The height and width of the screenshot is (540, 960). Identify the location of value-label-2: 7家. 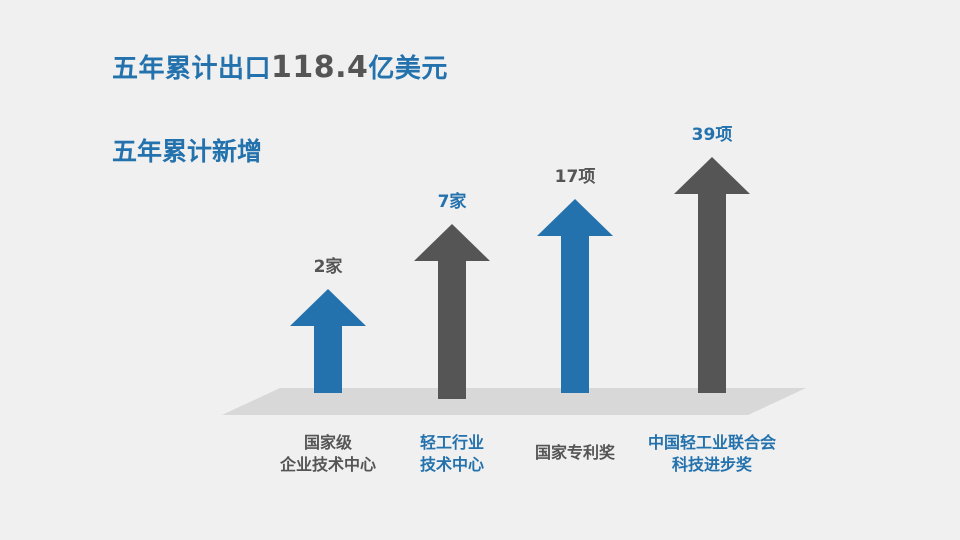
(452, 202).